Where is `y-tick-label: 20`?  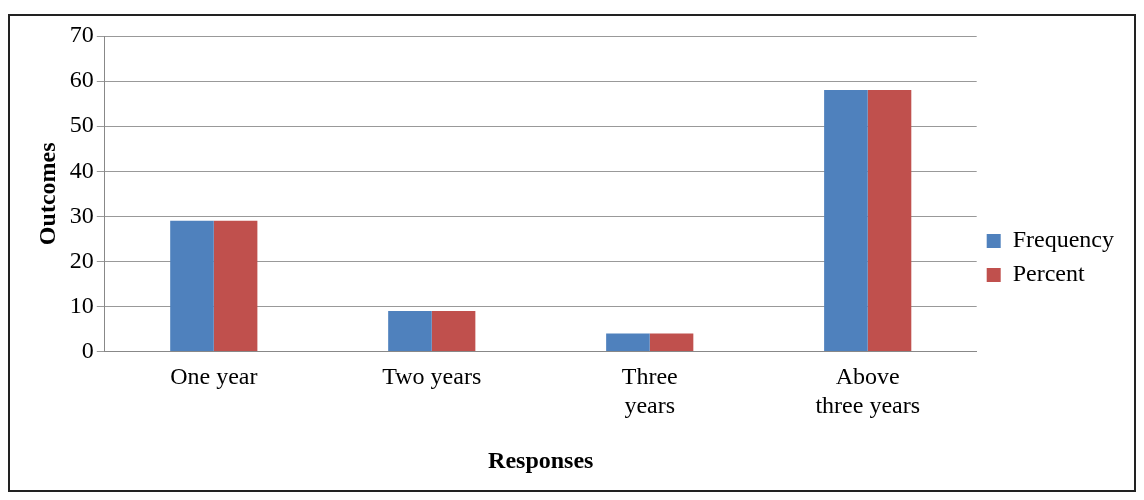
y-tick-label: 20 is located at coordinates (81, 259).